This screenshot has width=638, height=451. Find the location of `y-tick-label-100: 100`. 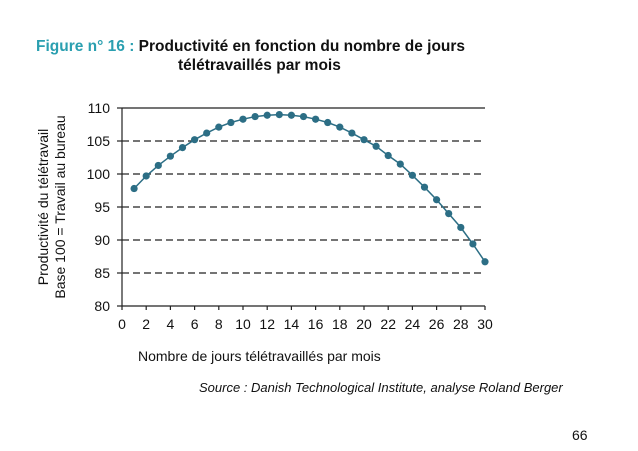

y-tick-label-100: 100 is located at coordinates (99, 174).